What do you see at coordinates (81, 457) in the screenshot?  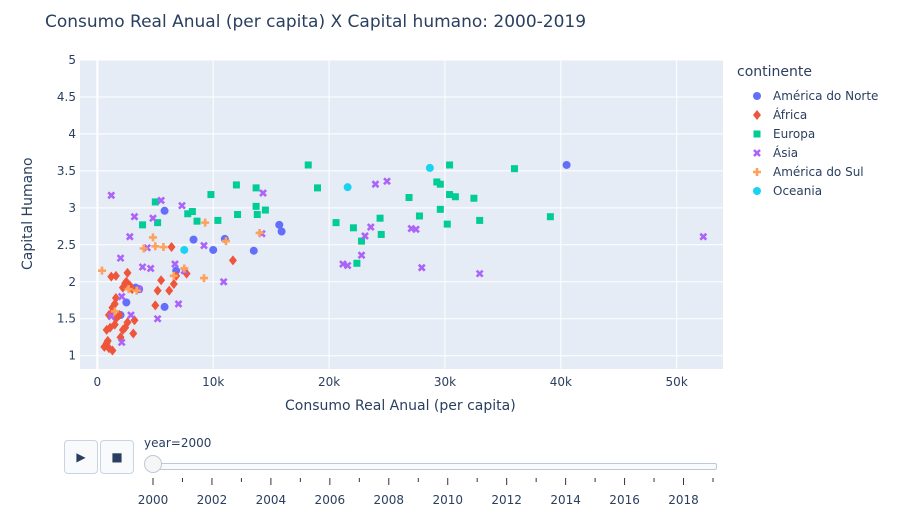 I see `play-button: ▶` at bounding box center [81, 457].